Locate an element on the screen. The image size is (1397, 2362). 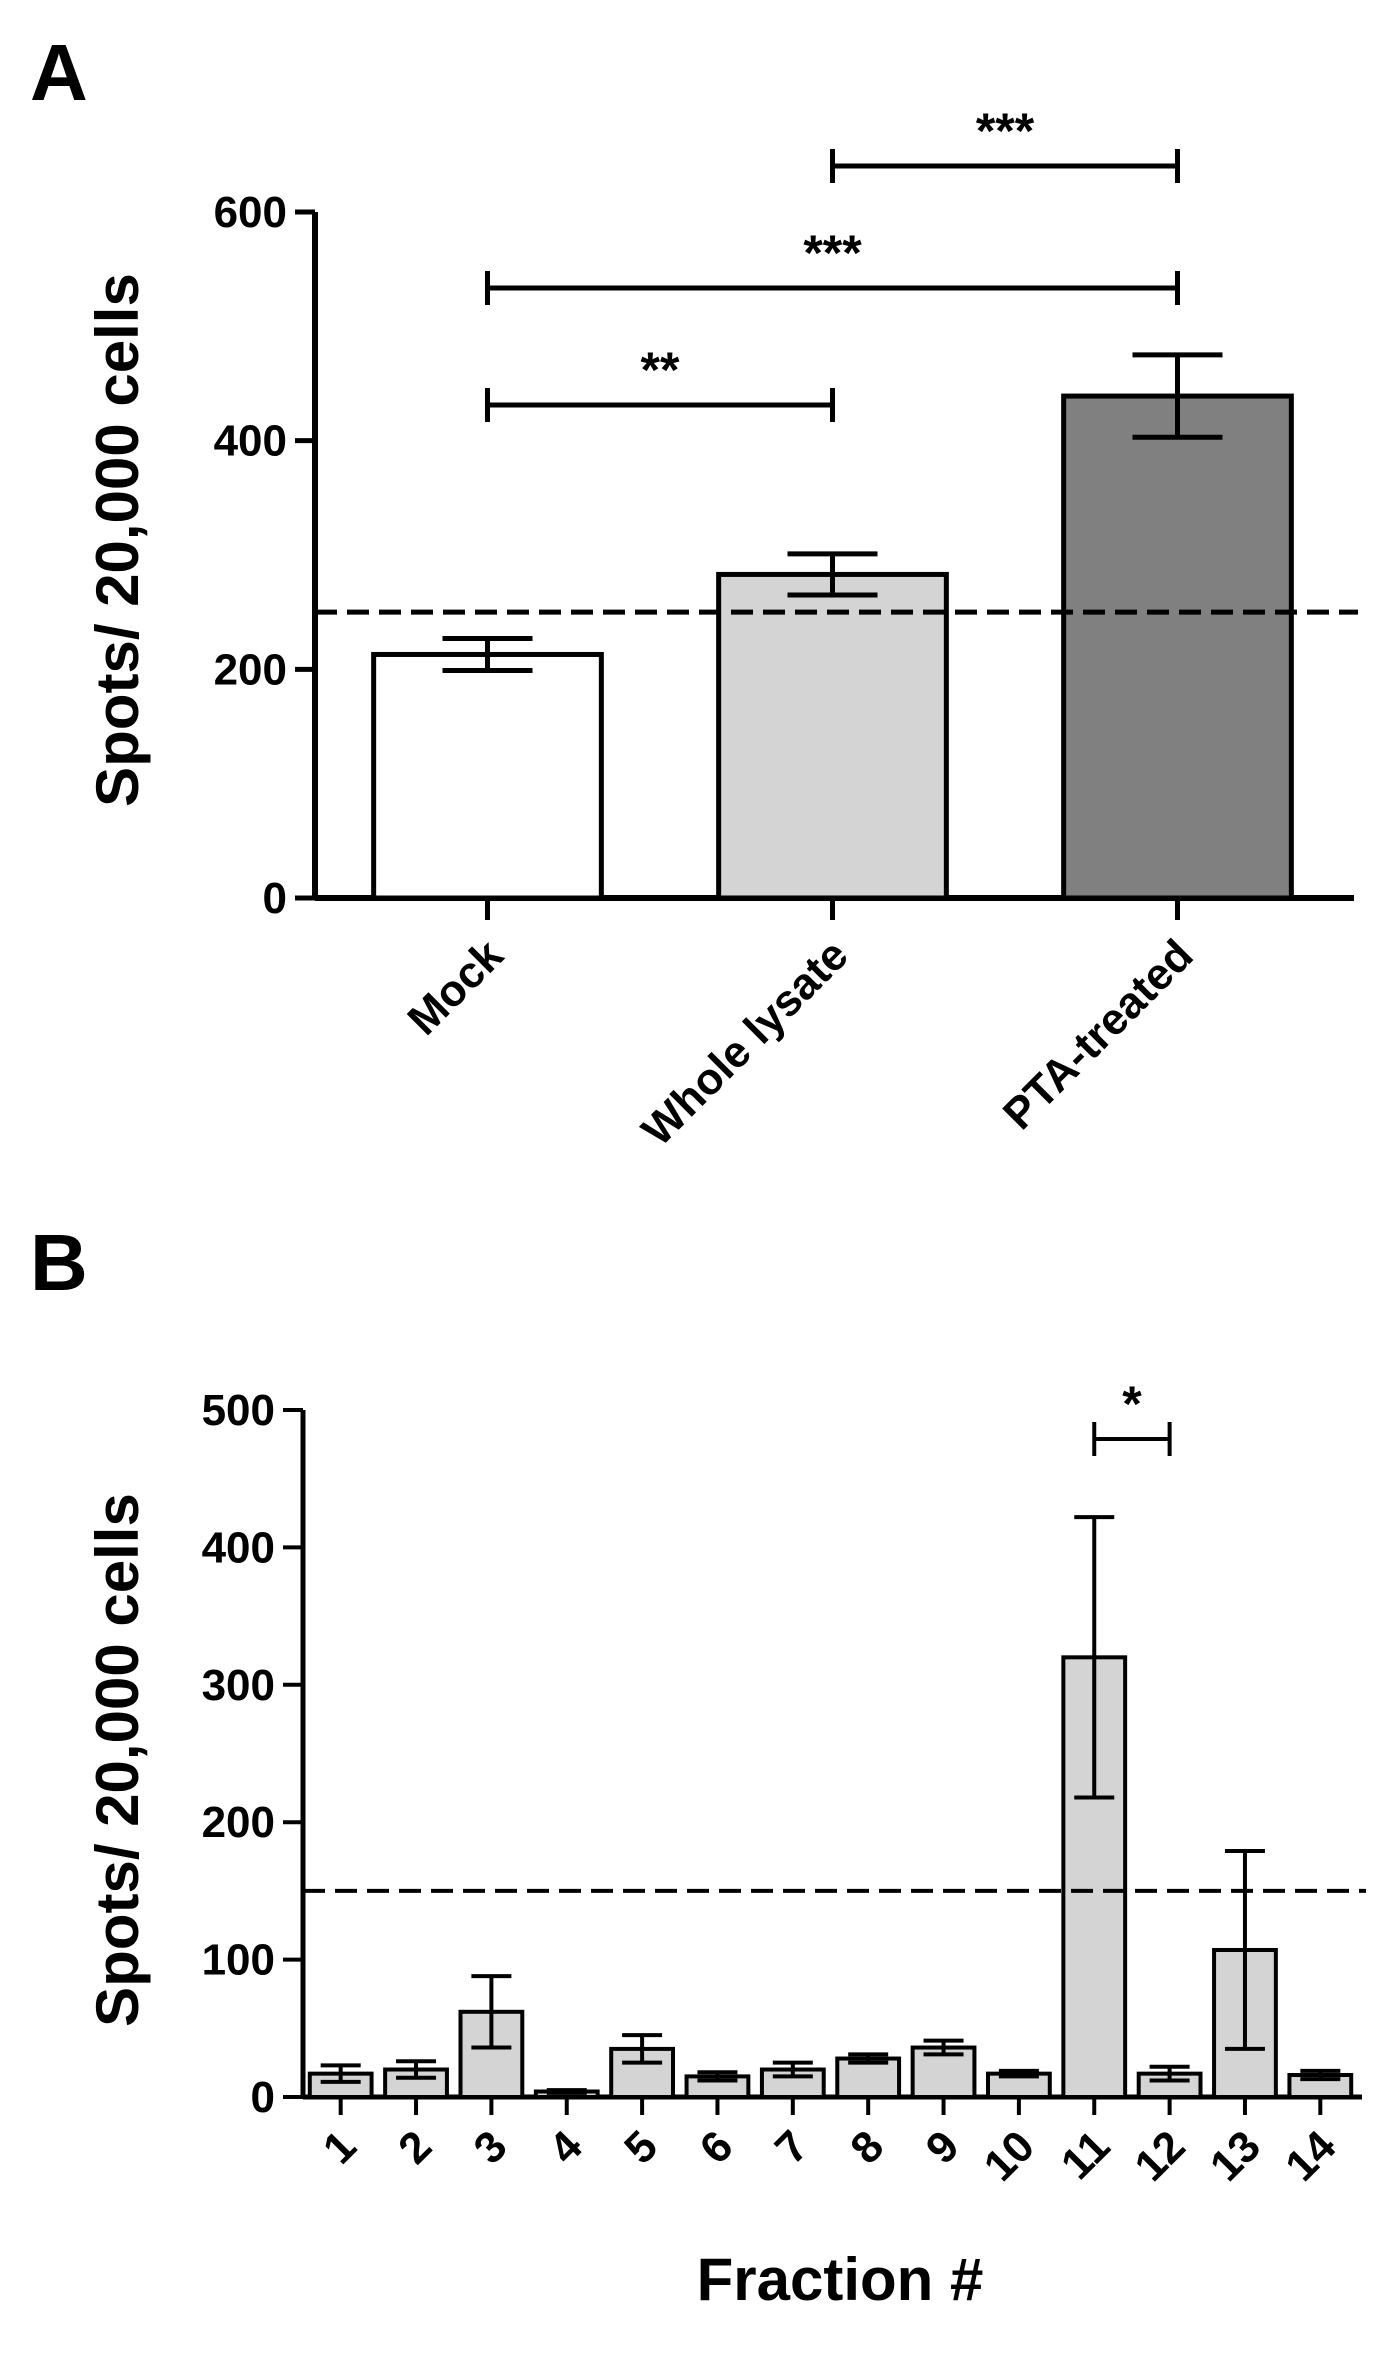
error-bars-a is located at coordinates (832, 512).